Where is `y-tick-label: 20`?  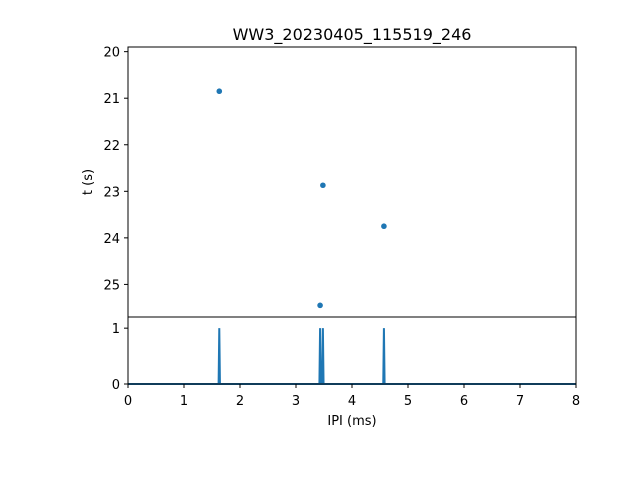
y-tick-label: 20 is located at coordinates (111, 53).